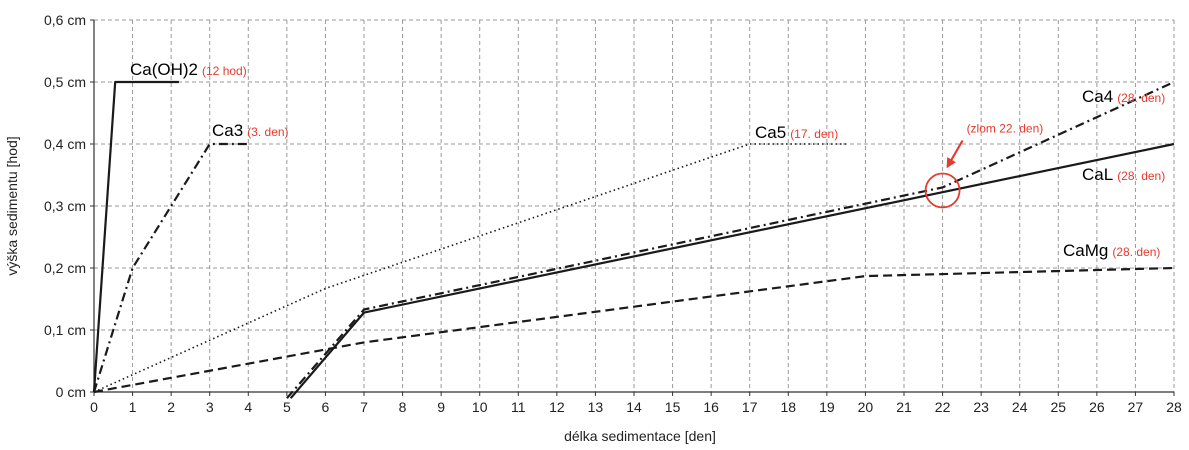 Image resolution: width=1189 pixels, height=450 pixels. Describe the element at coordinates (1174, 407) in the screenshot. I see `x-tick-label: 28` at that location.